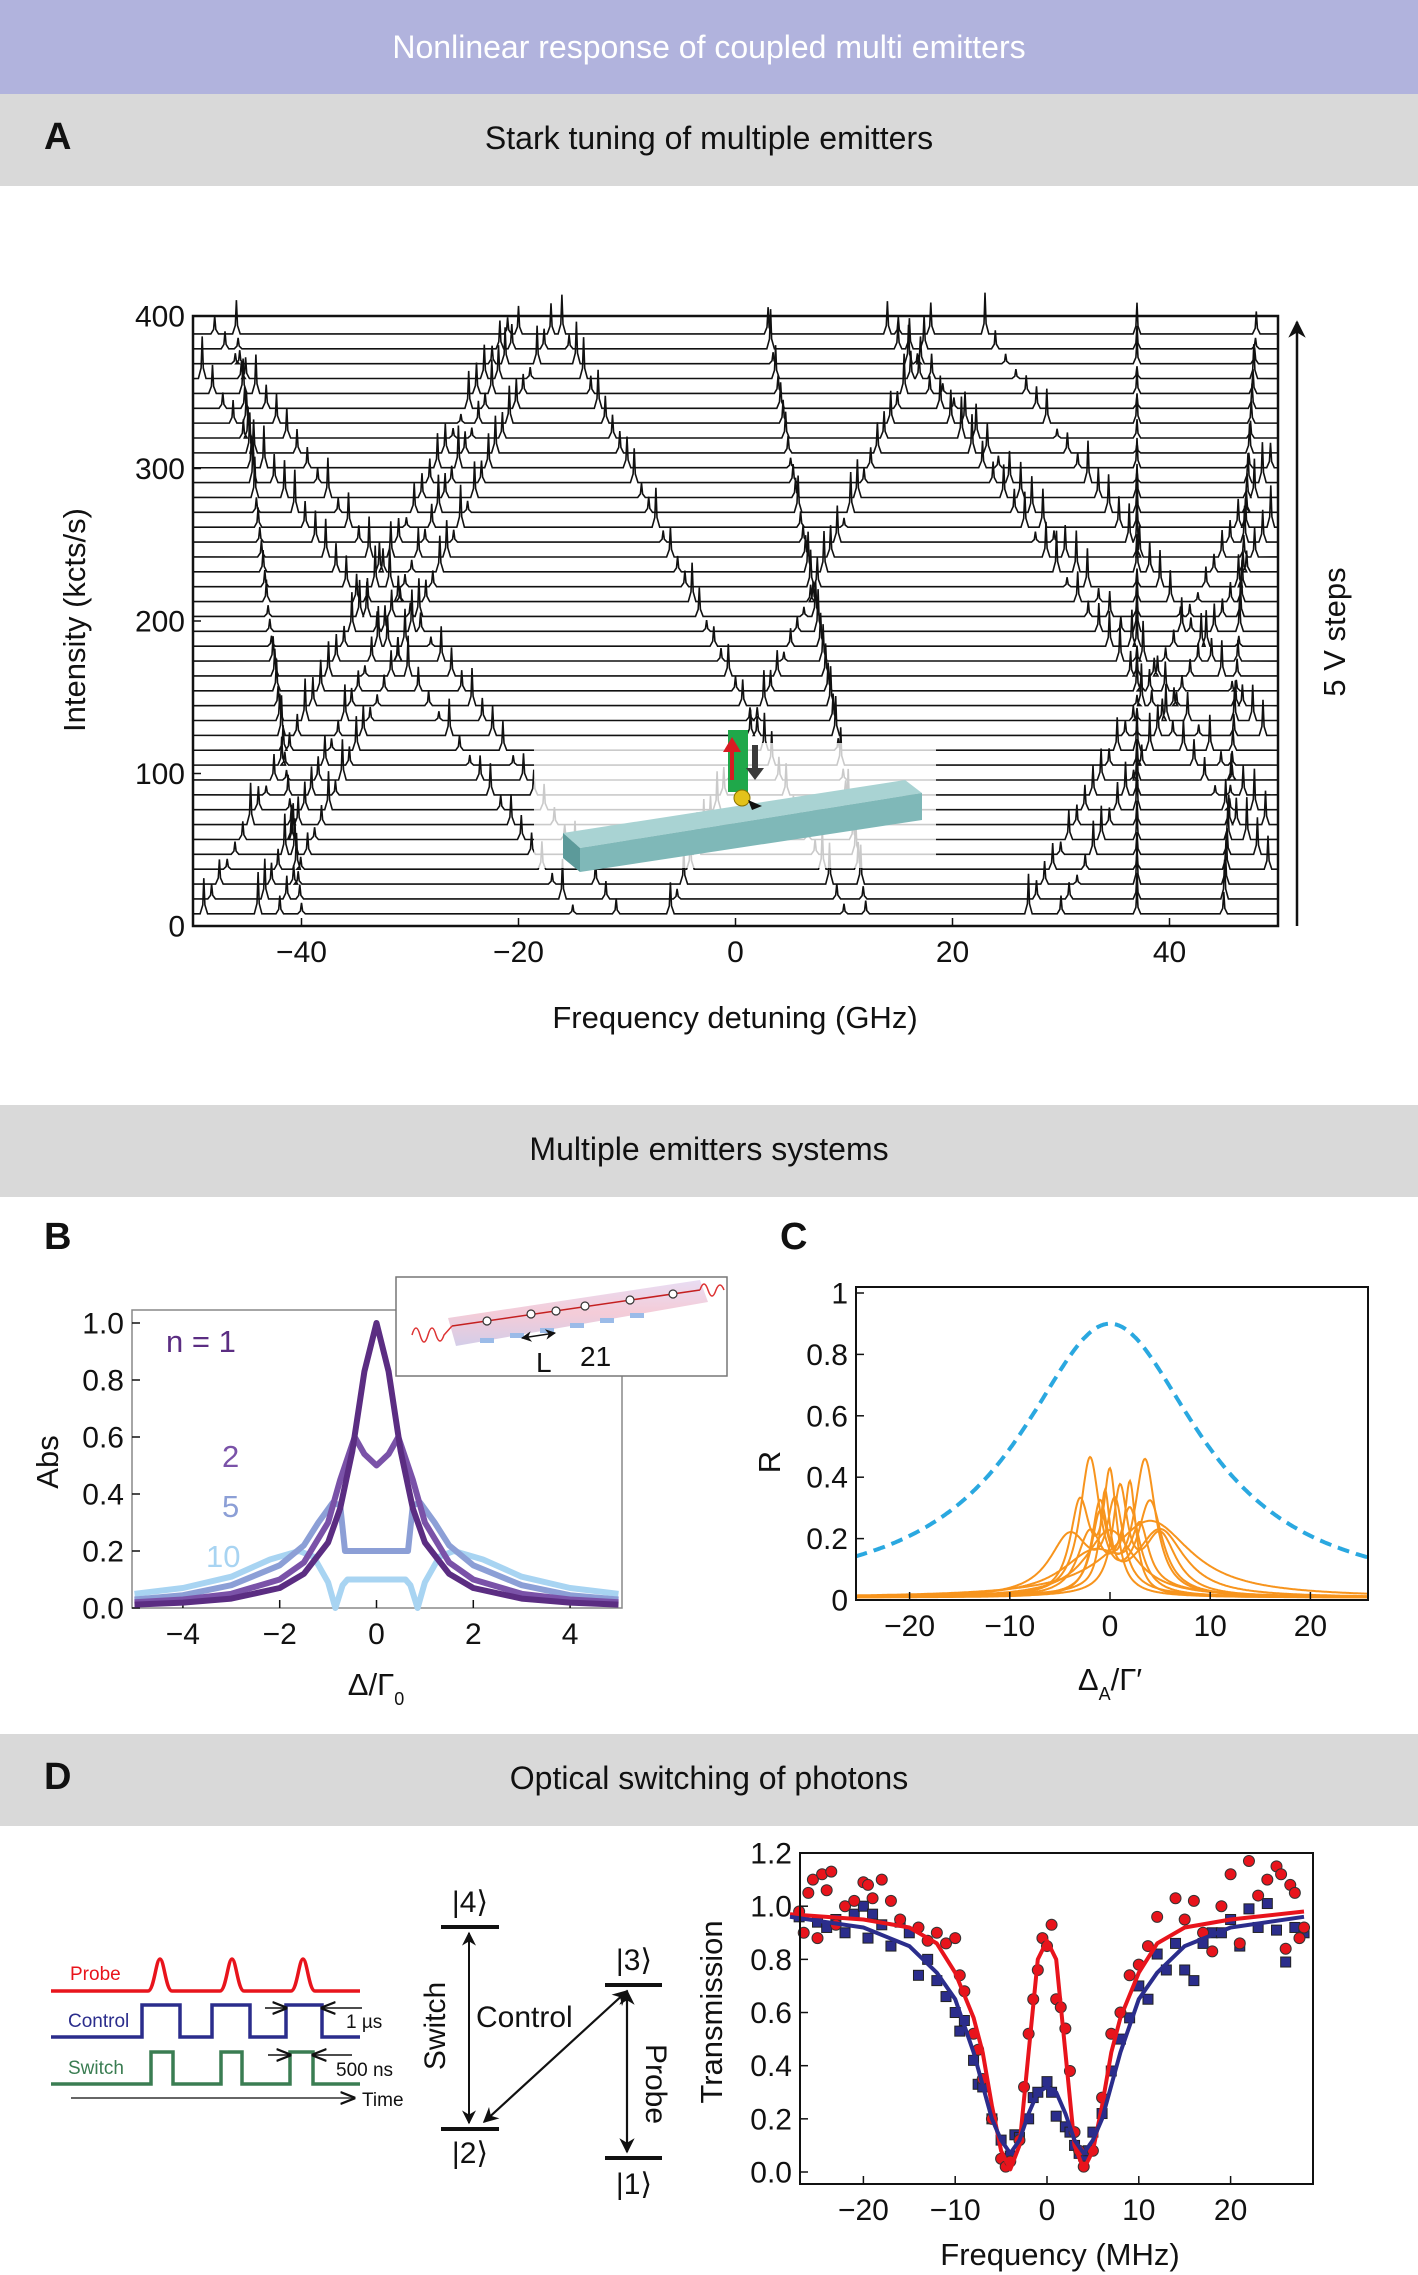  I want to click on probe-waveform, so click(205, 1975).